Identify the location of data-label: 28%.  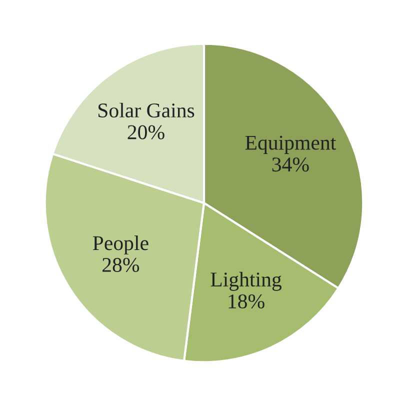
(121, 265).